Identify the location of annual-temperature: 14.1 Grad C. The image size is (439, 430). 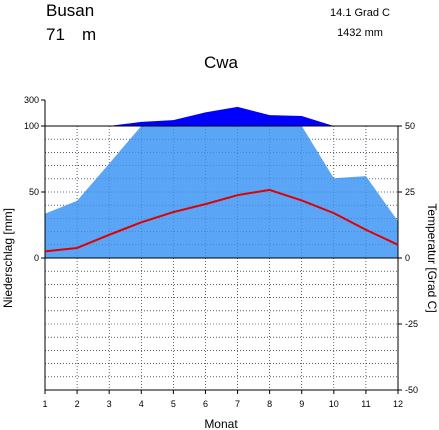
(360, 13).